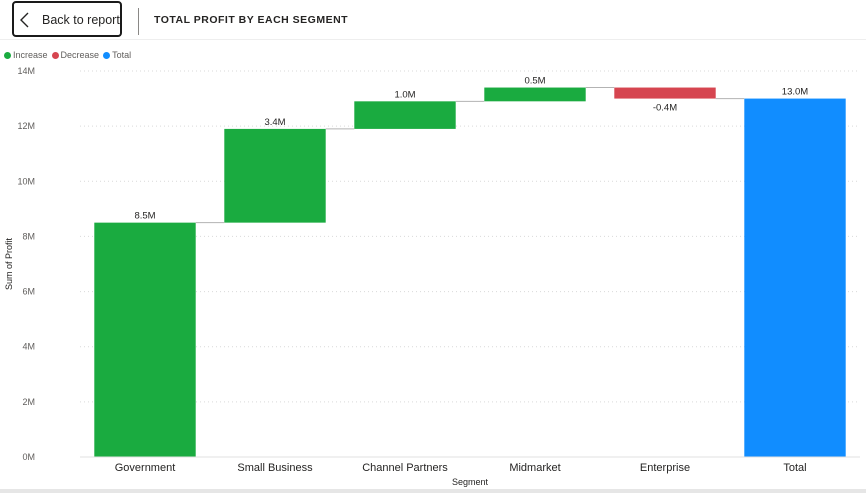  Describe the element at coordinates (28, 402) in the screenshot. I see `y-tick-label: 2M` at that location.